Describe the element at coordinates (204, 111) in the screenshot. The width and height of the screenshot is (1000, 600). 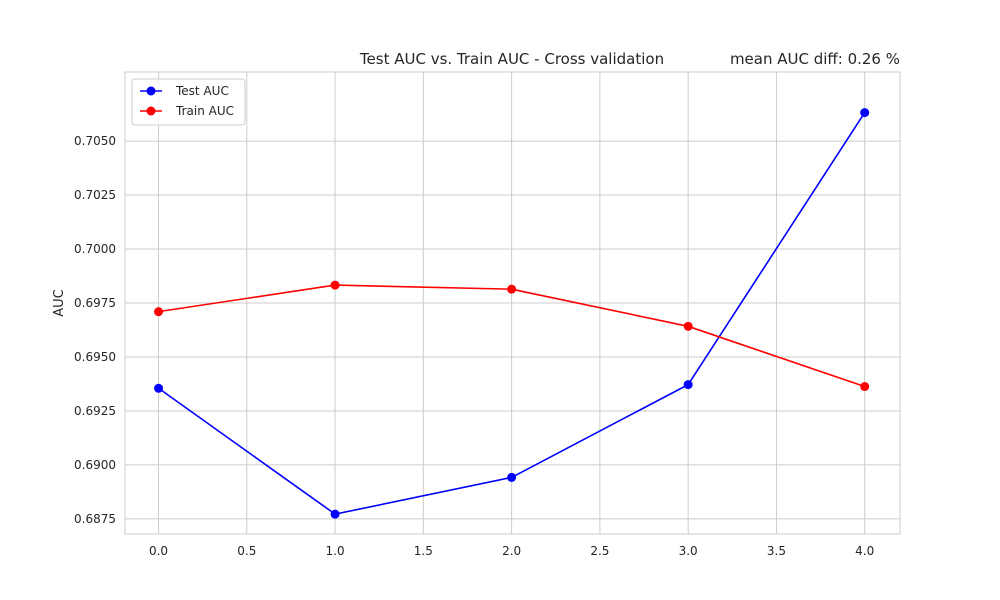
I see `legend-label-train: Train AUC` at that location.